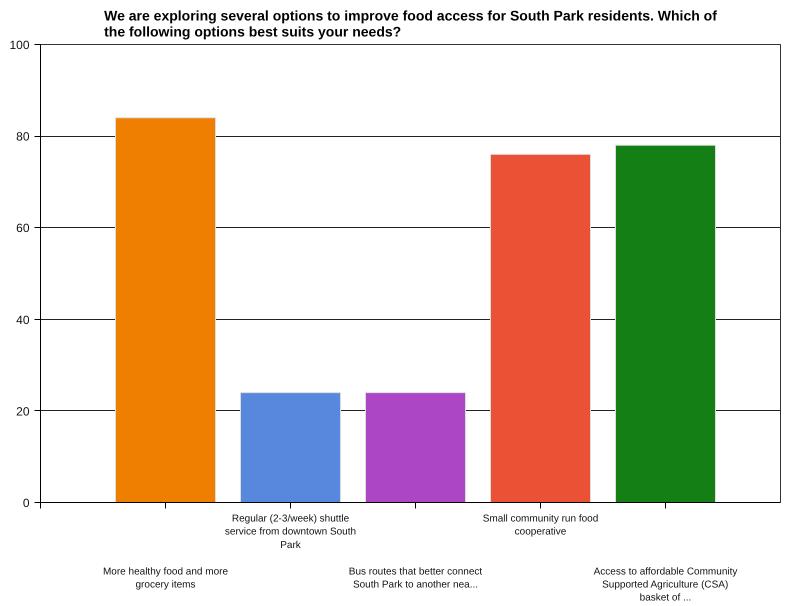 The height and width of the screenshot is (606, 790). Describe the element at coordinates (26, 503) in the screenshot. I see `y-tick-label: 0` at that location.